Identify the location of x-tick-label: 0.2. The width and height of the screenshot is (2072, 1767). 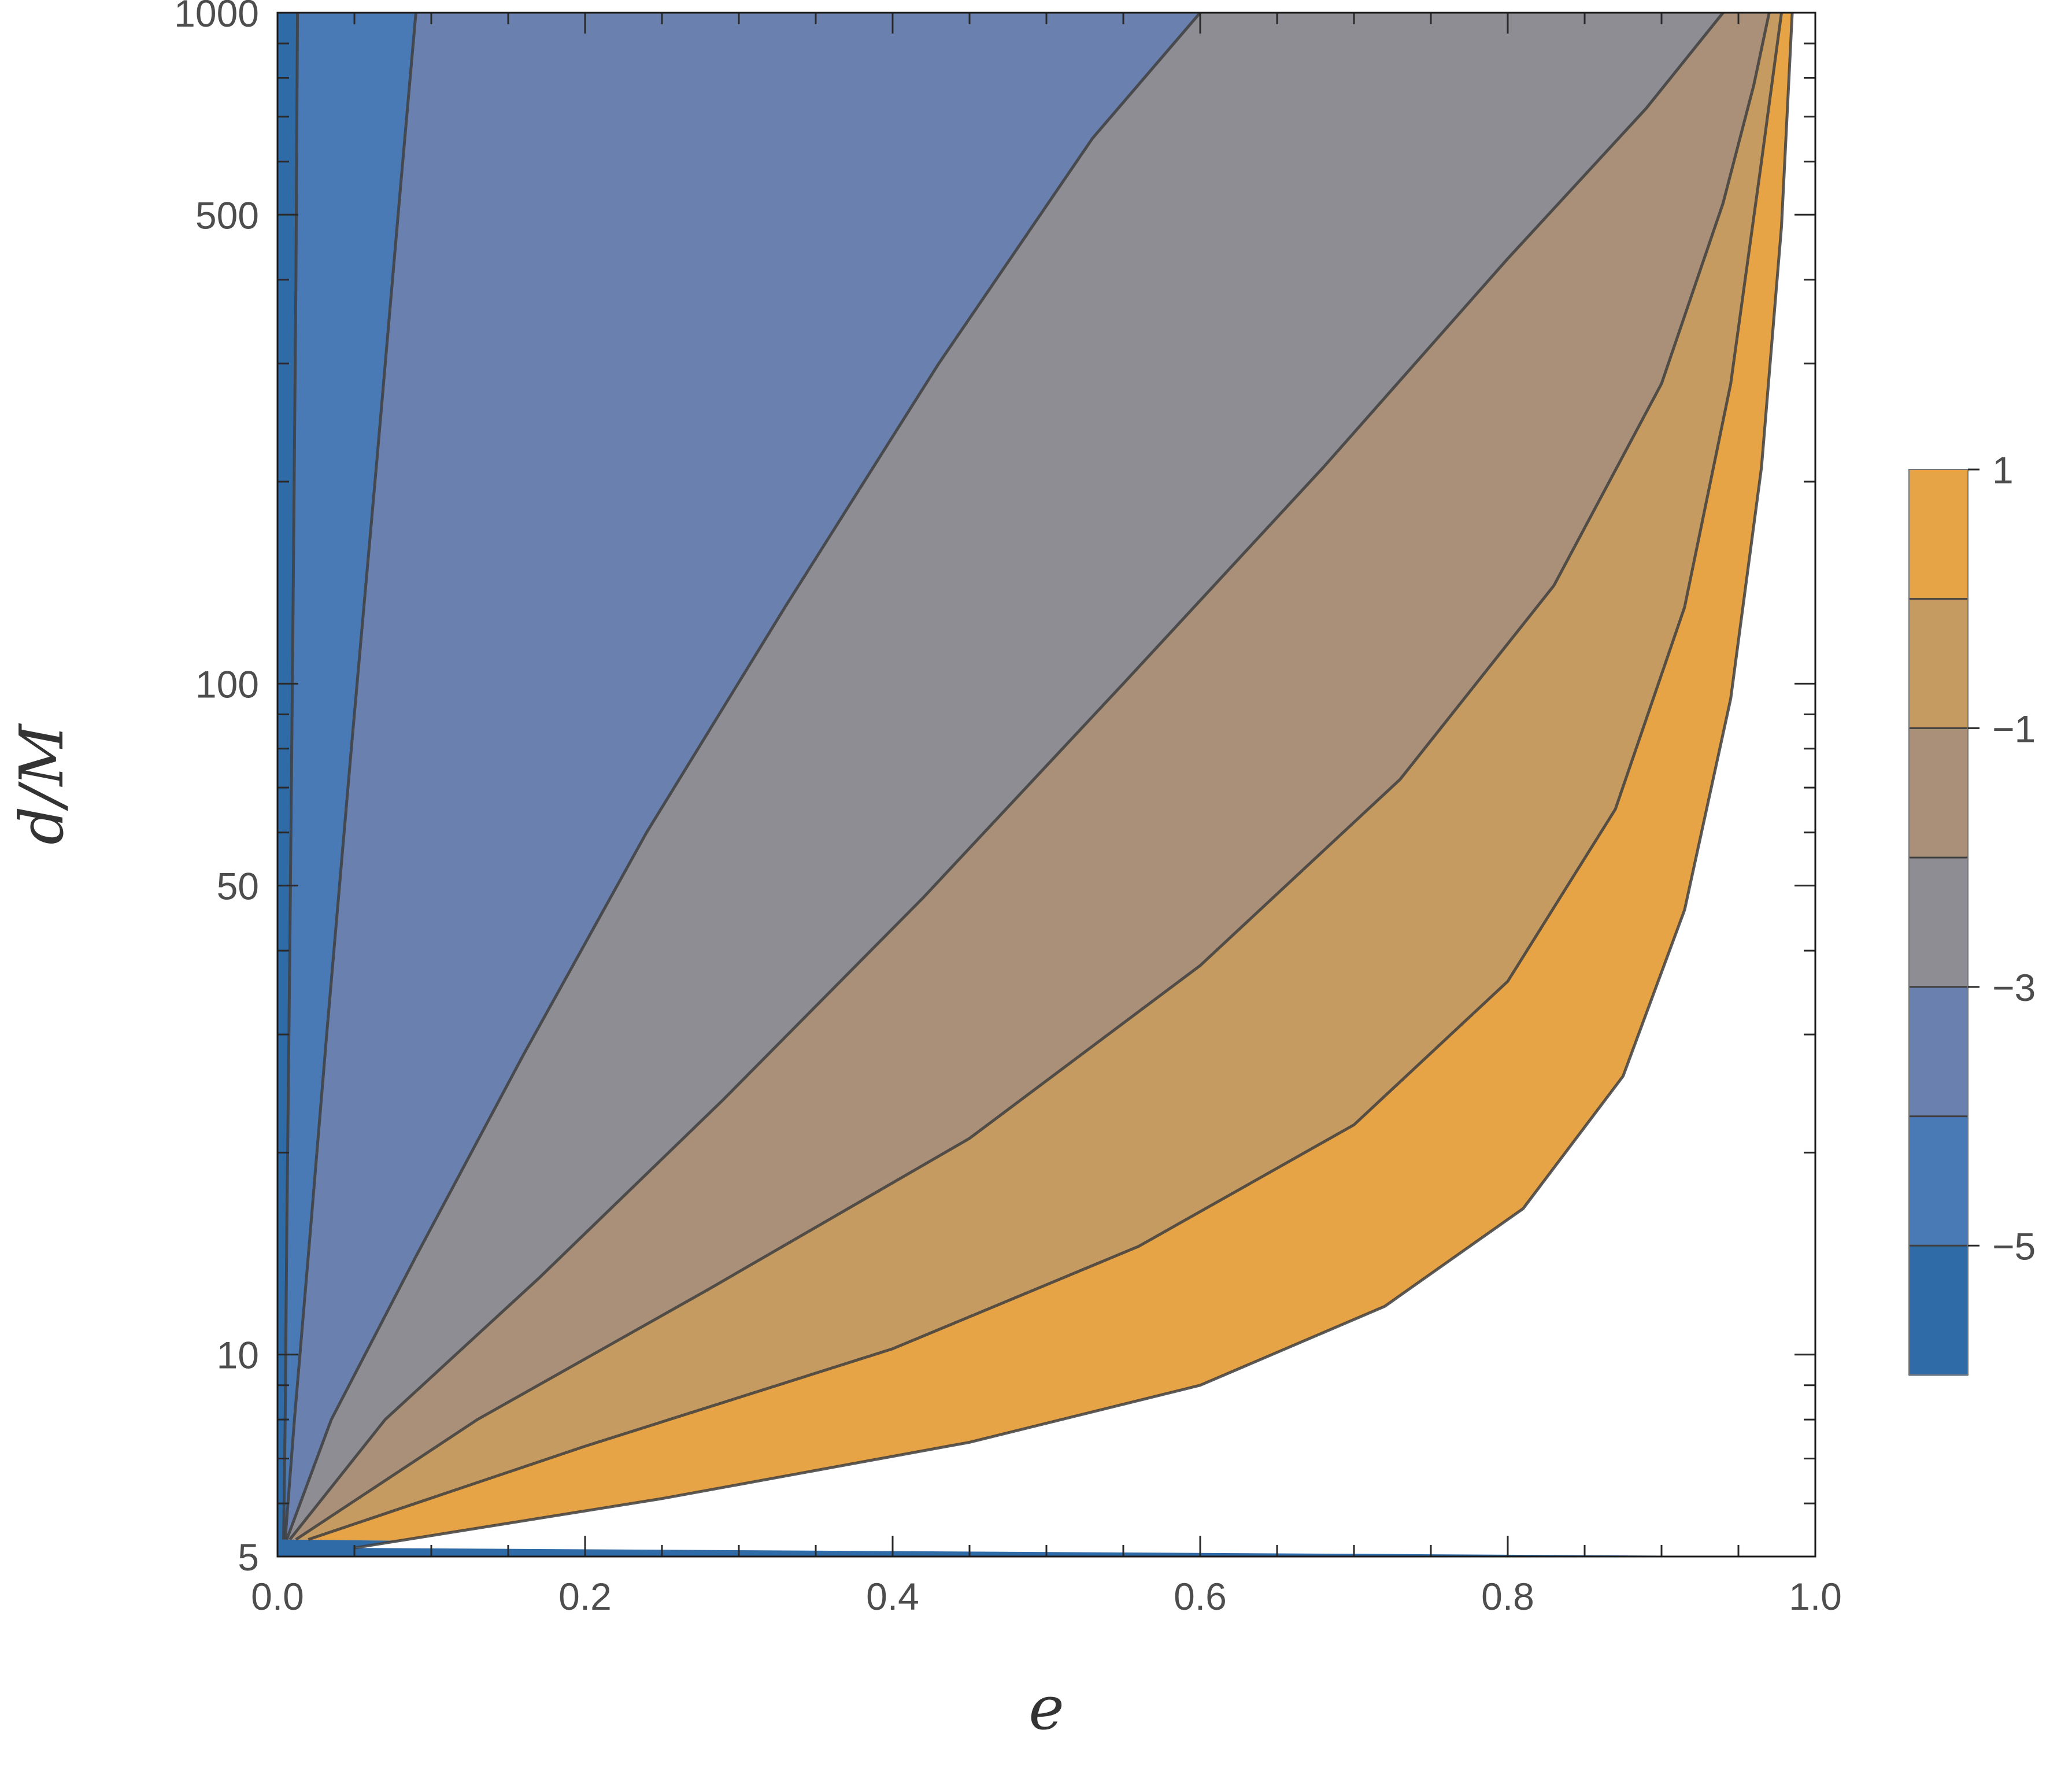
(585, 1596).